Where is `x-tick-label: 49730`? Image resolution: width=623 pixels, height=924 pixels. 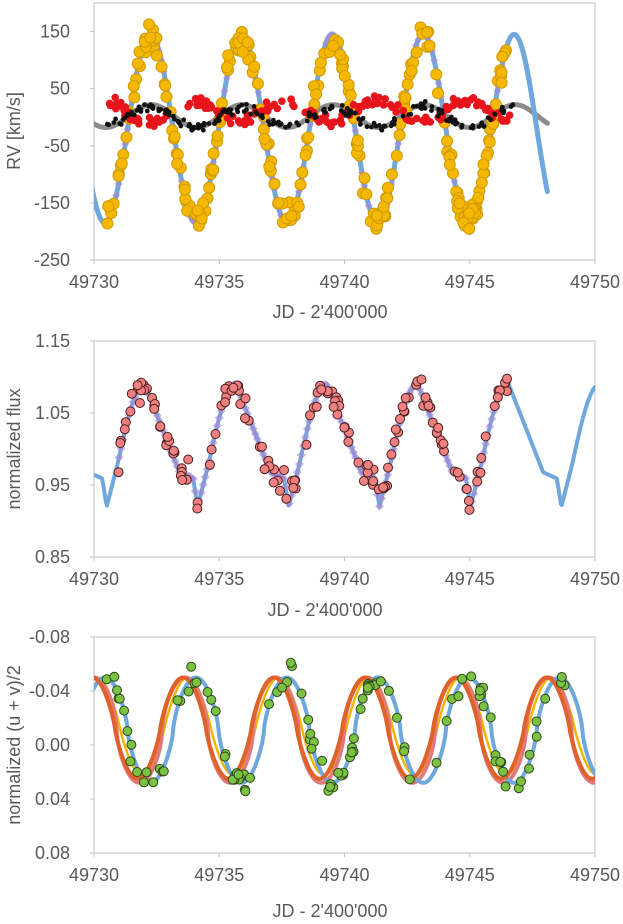 x-tick-label: 49730 is located at coordinates (94, 875).